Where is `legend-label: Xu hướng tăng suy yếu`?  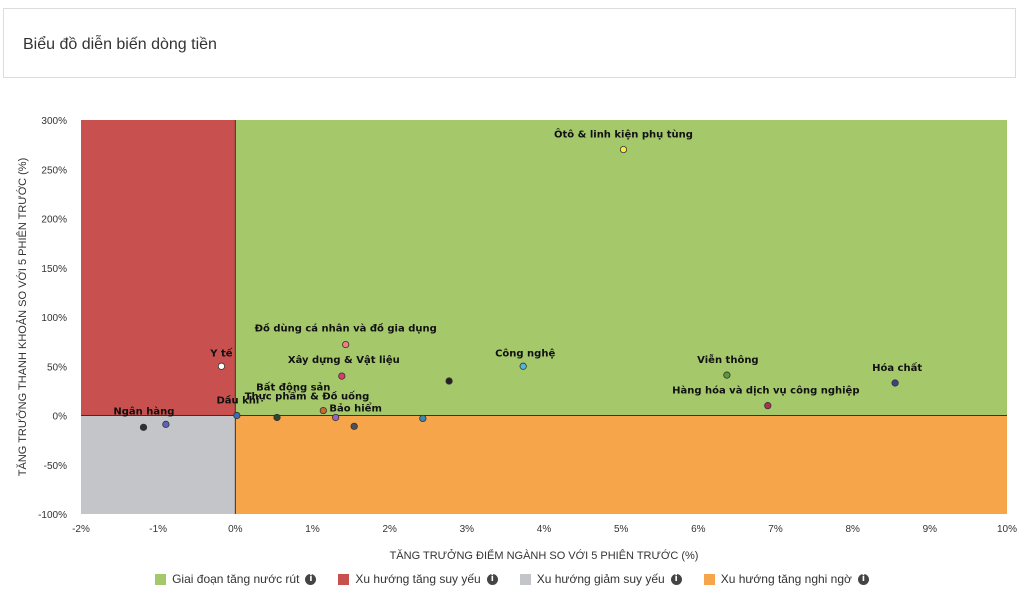
legend-label: Xu hướng tăng suy yếu is located at coordinates (418, 579).